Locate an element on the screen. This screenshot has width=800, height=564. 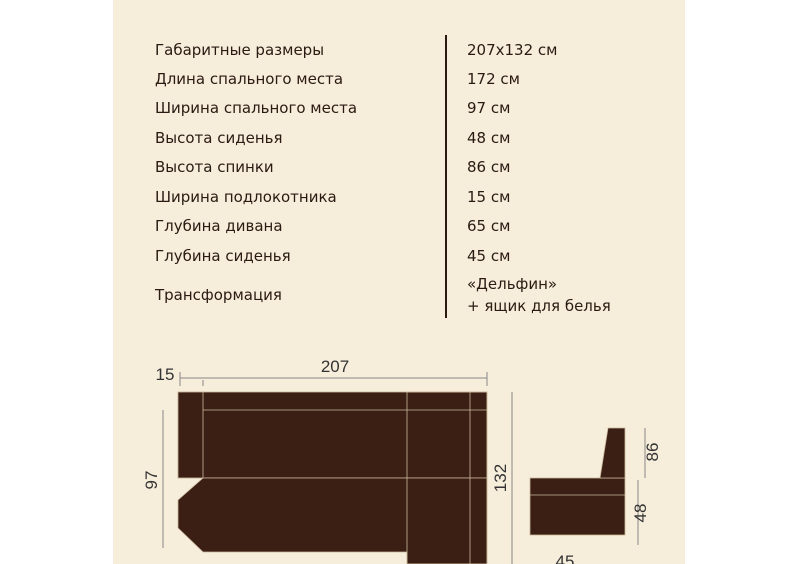
spec-text: Ширина подлокотника is located at coordinates (246, 197).